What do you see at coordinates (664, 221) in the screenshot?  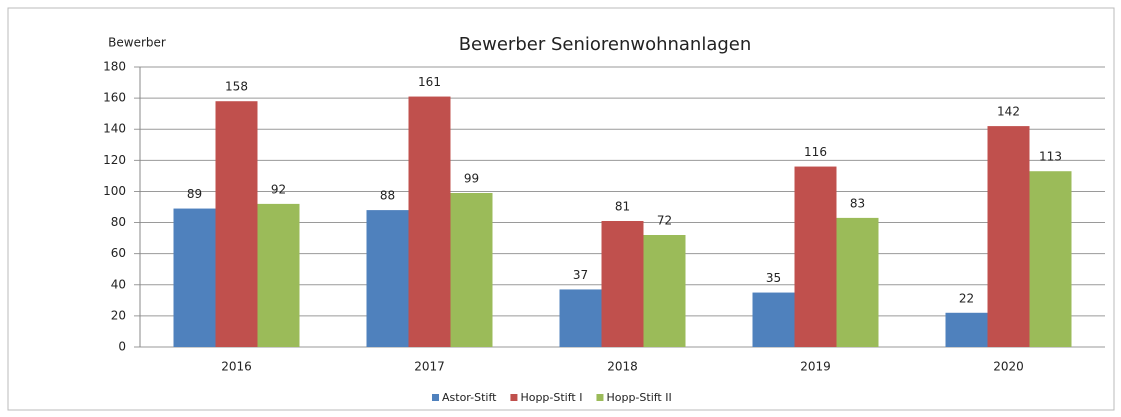 I see `data-label: 72` at bounding box center [664, 221].